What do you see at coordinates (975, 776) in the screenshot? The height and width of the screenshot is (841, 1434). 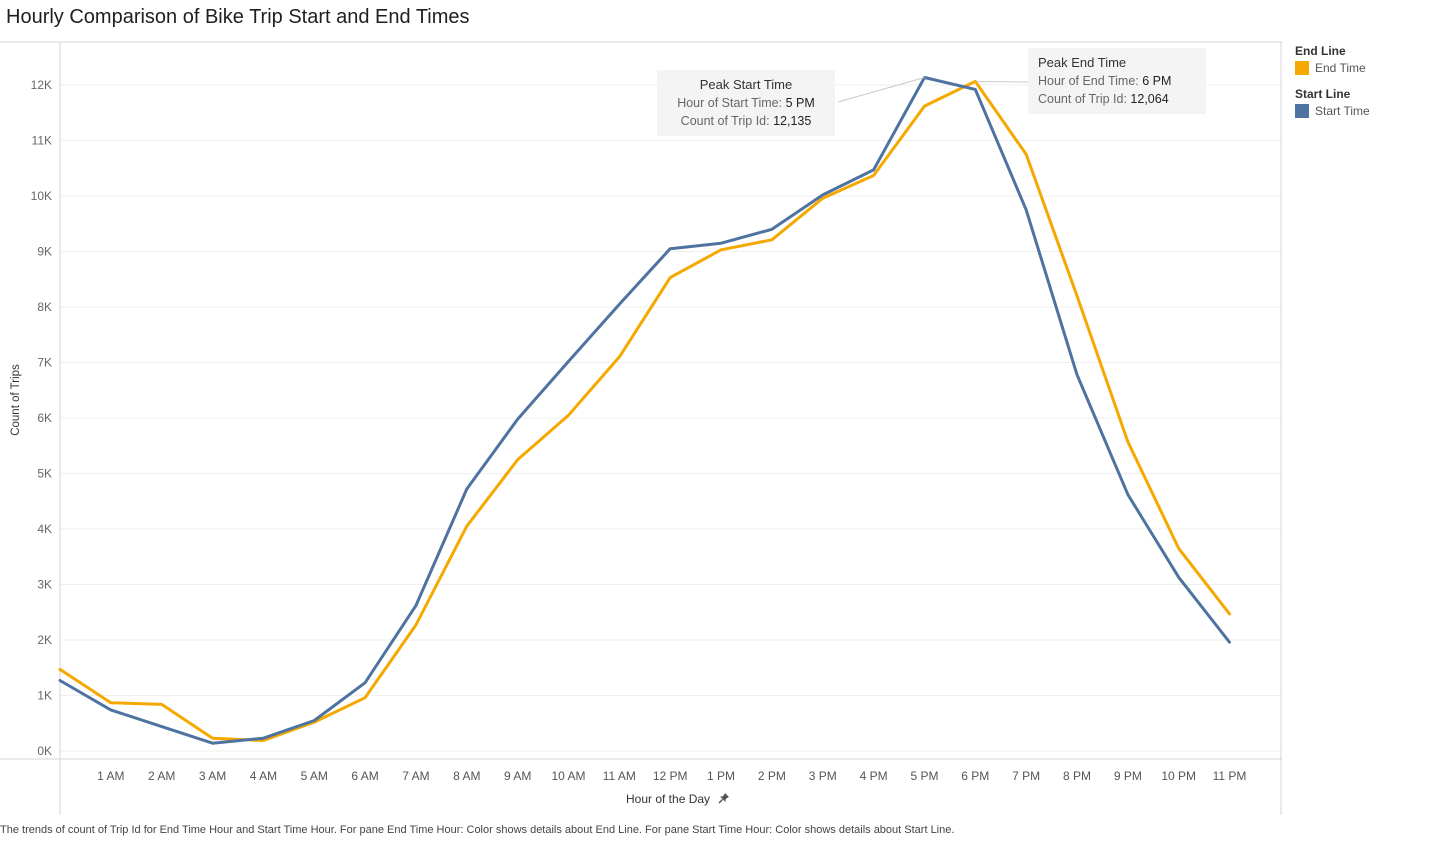 I see `x-tick-label: 6 PM` at bounding box center [975, 776].